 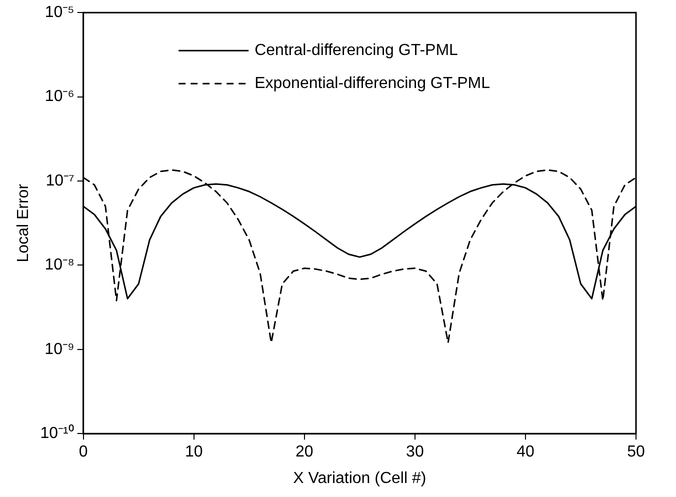 What do you see at coordinates (372, 83) in the screenshot?
I see `legend-label: Exponential-differencing GT-PML` at bounding box center [372, 83].